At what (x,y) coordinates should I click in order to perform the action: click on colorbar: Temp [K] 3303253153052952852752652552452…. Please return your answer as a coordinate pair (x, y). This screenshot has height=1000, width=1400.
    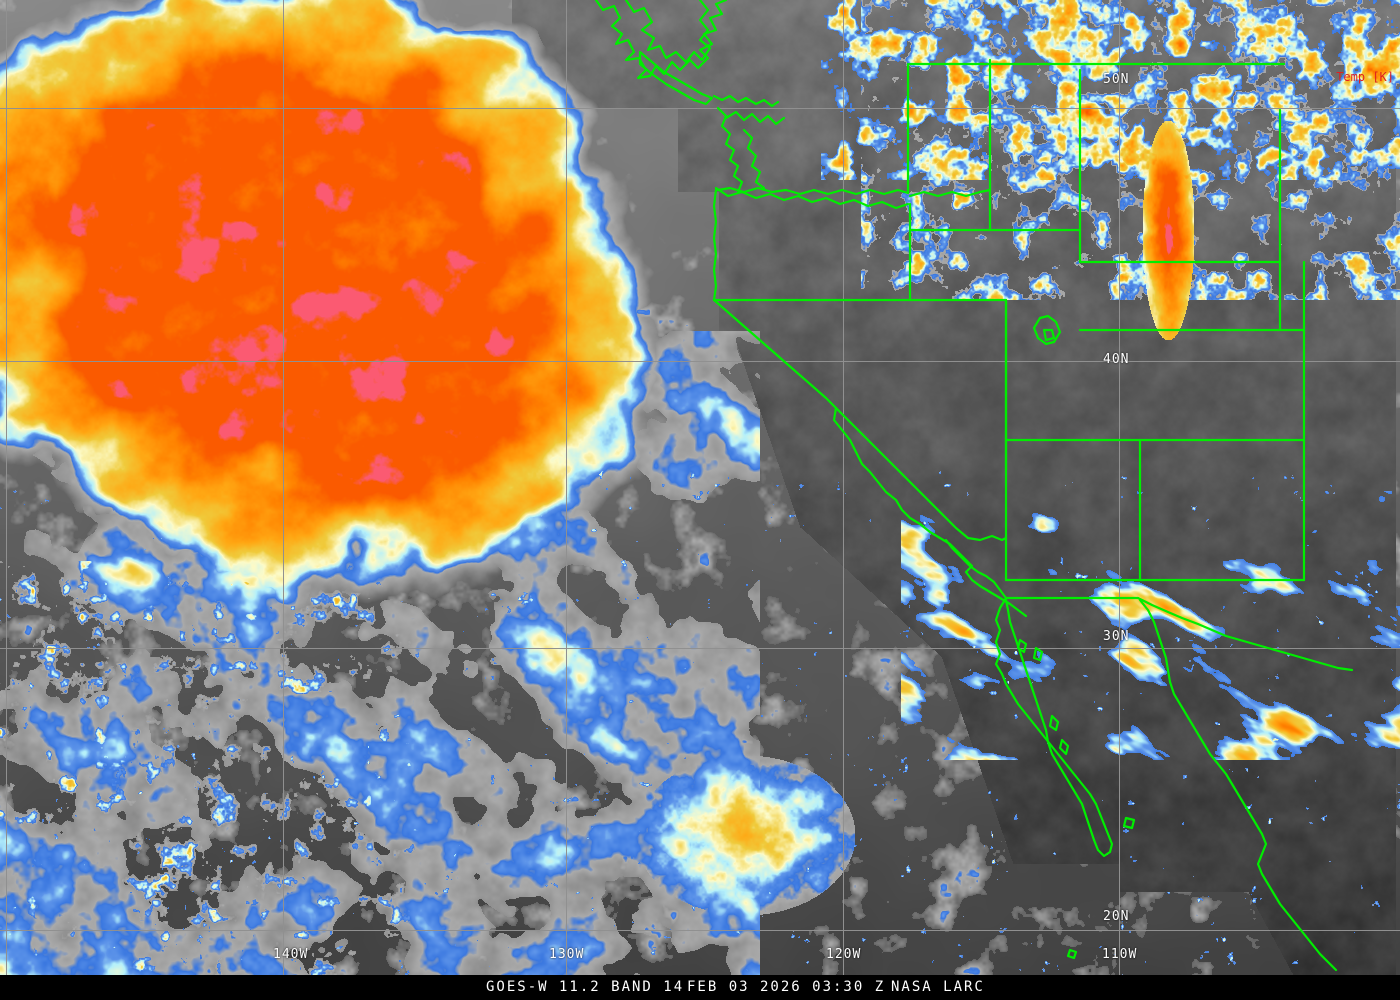
    Looking at the image, I should click on (1340, 487).